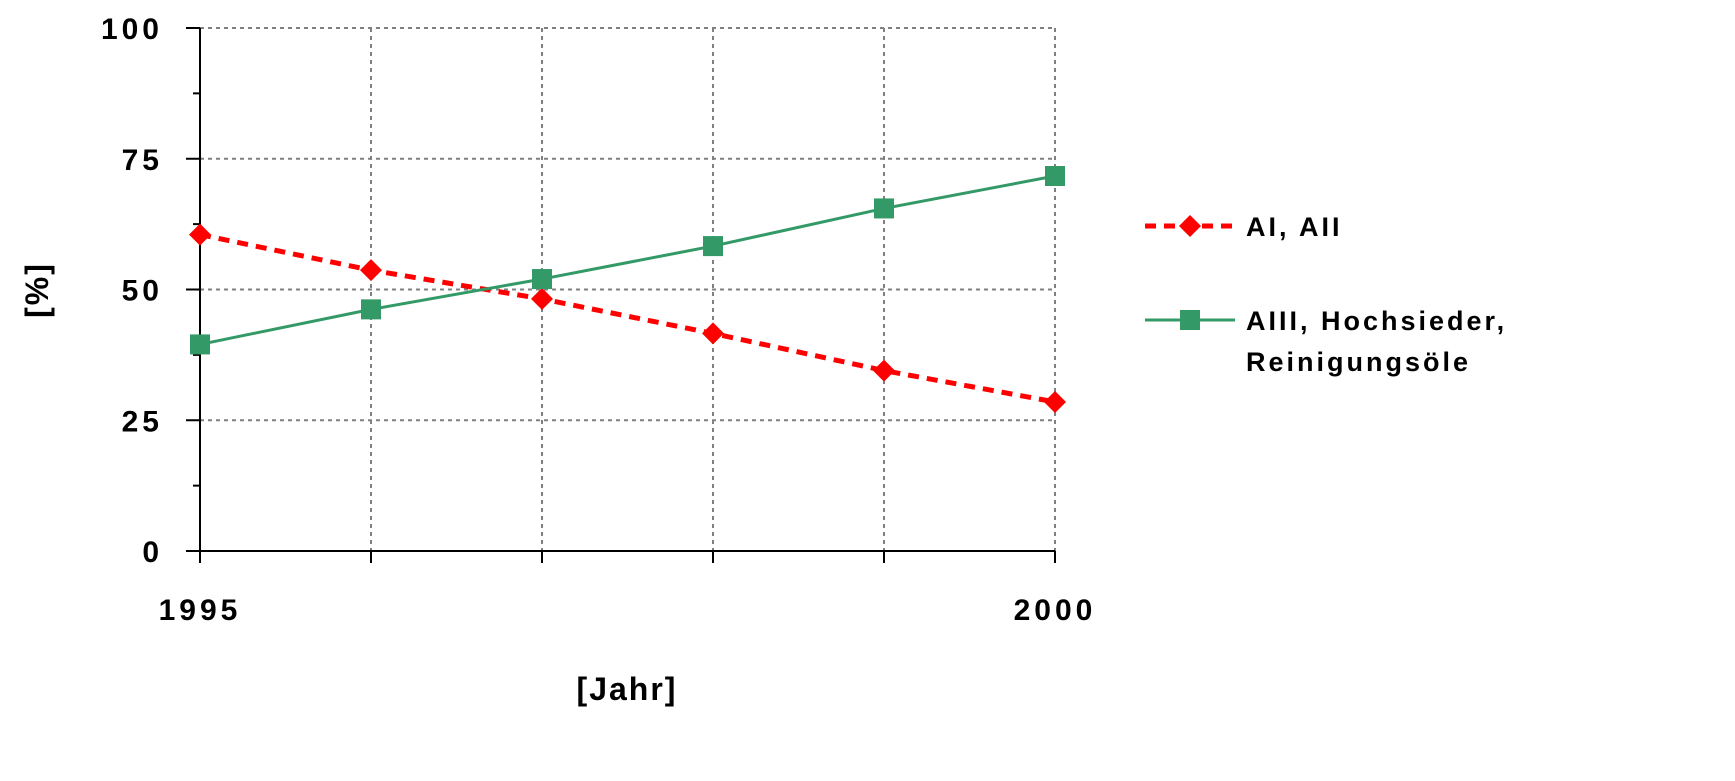  I want to click on x-tick-labels: 1995 2000, so click(628, 610).